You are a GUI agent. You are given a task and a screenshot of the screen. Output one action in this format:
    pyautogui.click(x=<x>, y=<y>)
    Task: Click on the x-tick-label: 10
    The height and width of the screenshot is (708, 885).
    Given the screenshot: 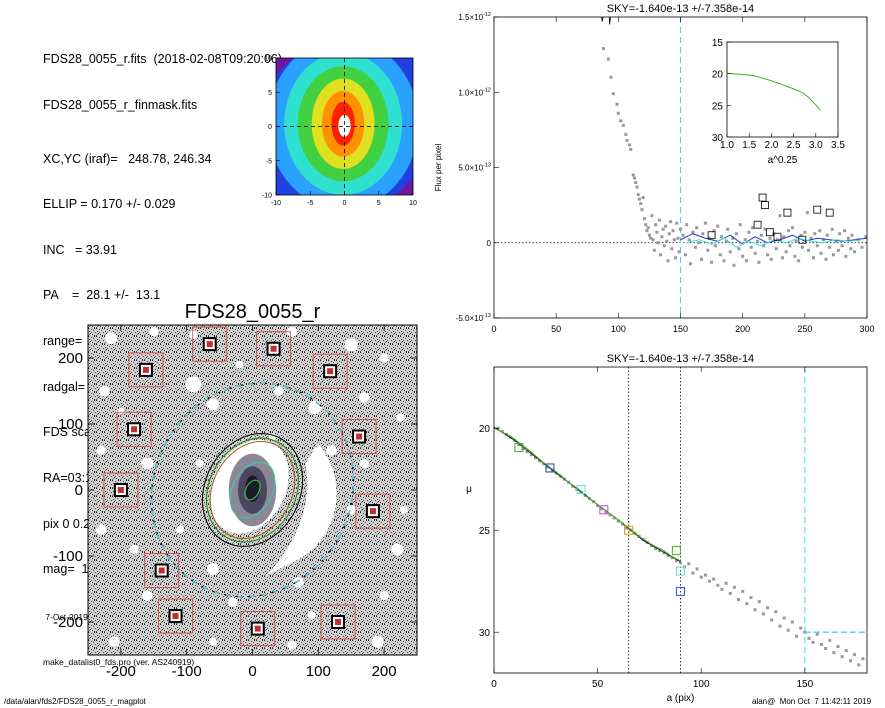 What is the action you would take?
    pyautogui.click(x=413, y=203)
    